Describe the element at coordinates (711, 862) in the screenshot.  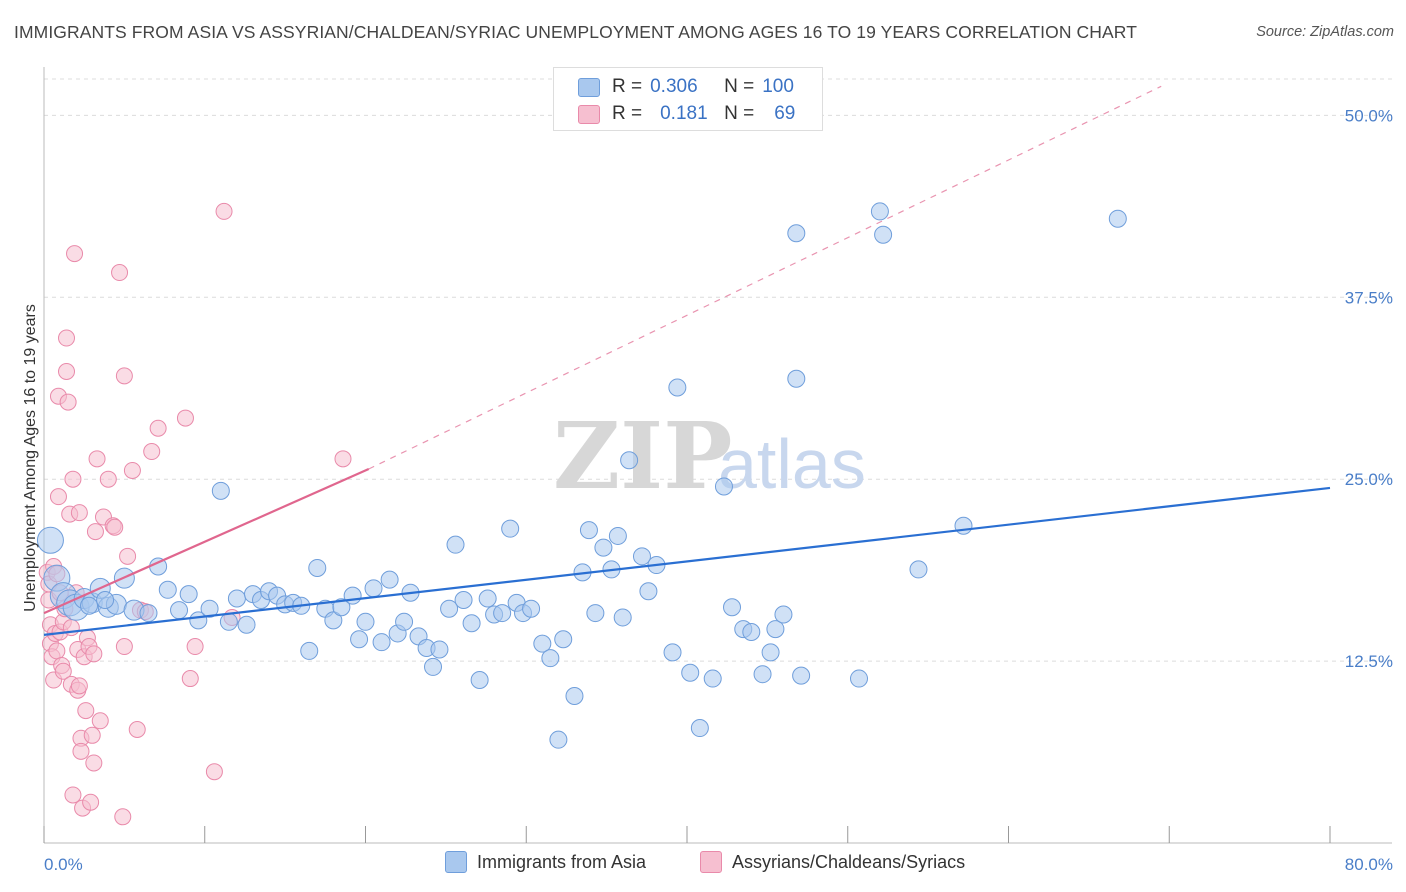
I see `series-swatch-assyrian` at that location.